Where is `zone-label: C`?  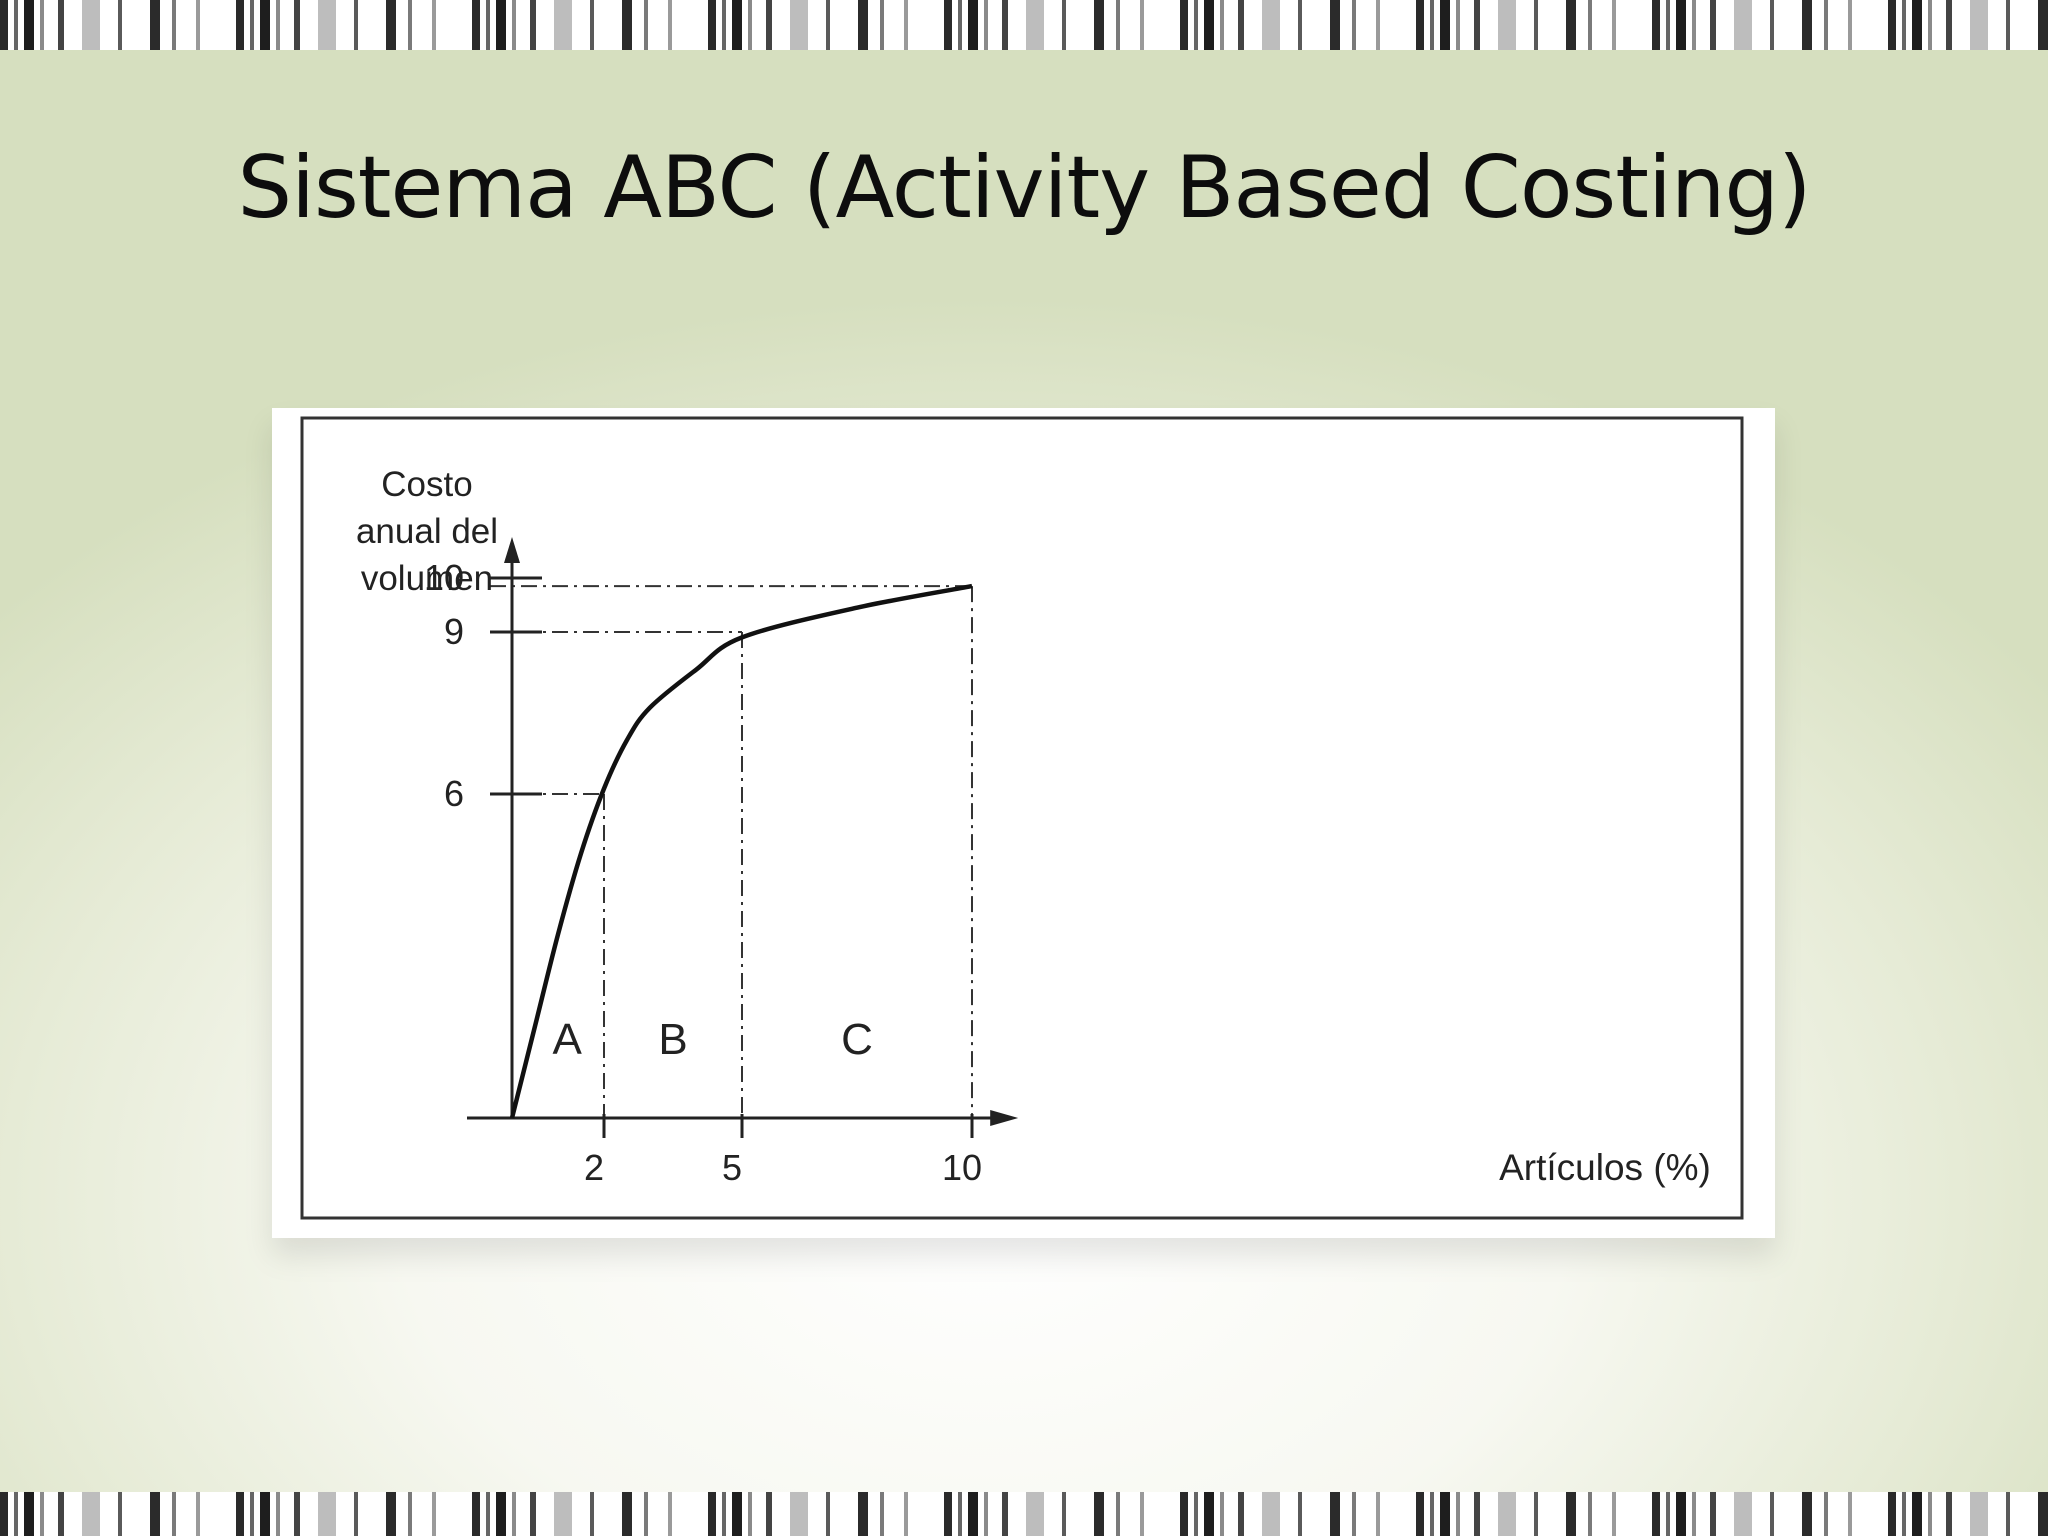
zone-label: C is located at coordinates (857, 1039).